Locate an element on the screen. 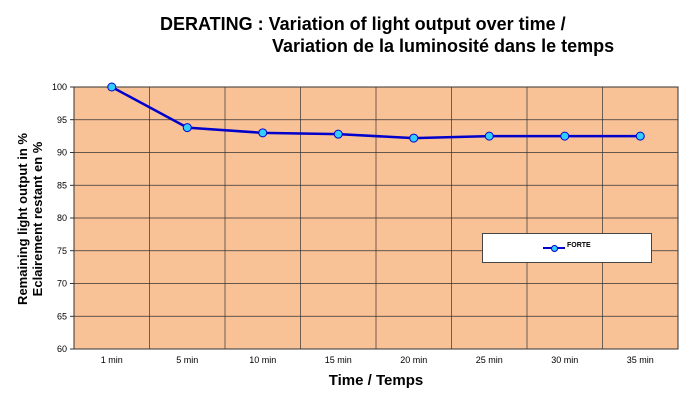  x-tick-label: 20 min is located at coordinates (413, 360).